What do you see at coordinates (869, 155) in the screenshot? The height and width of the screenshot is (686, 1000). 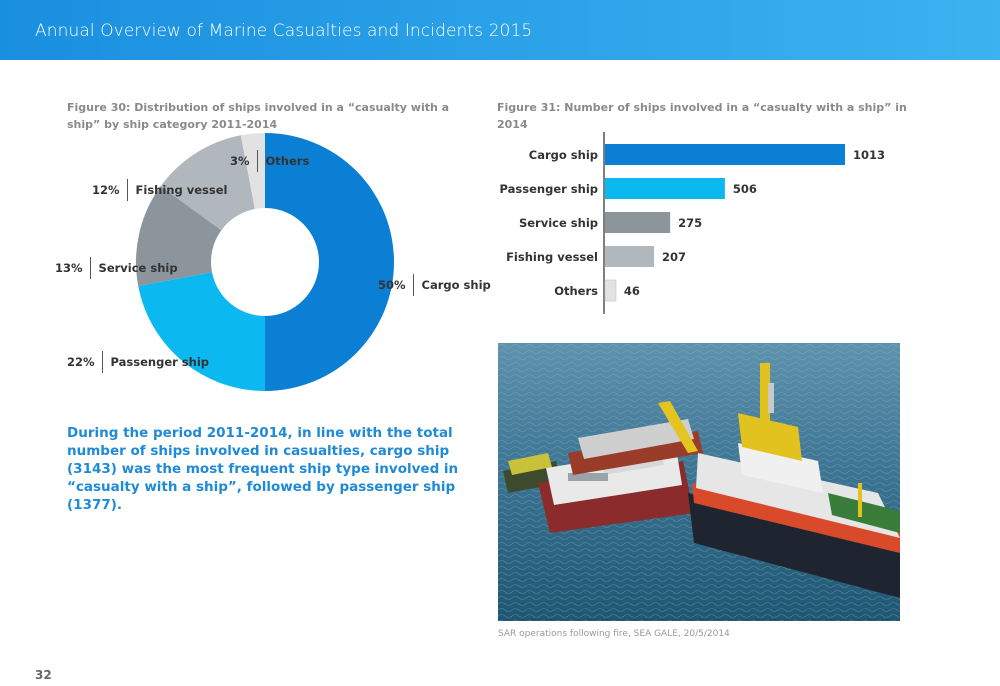 I see `bar-value-label: 1013` at bounding box center [869, 155].